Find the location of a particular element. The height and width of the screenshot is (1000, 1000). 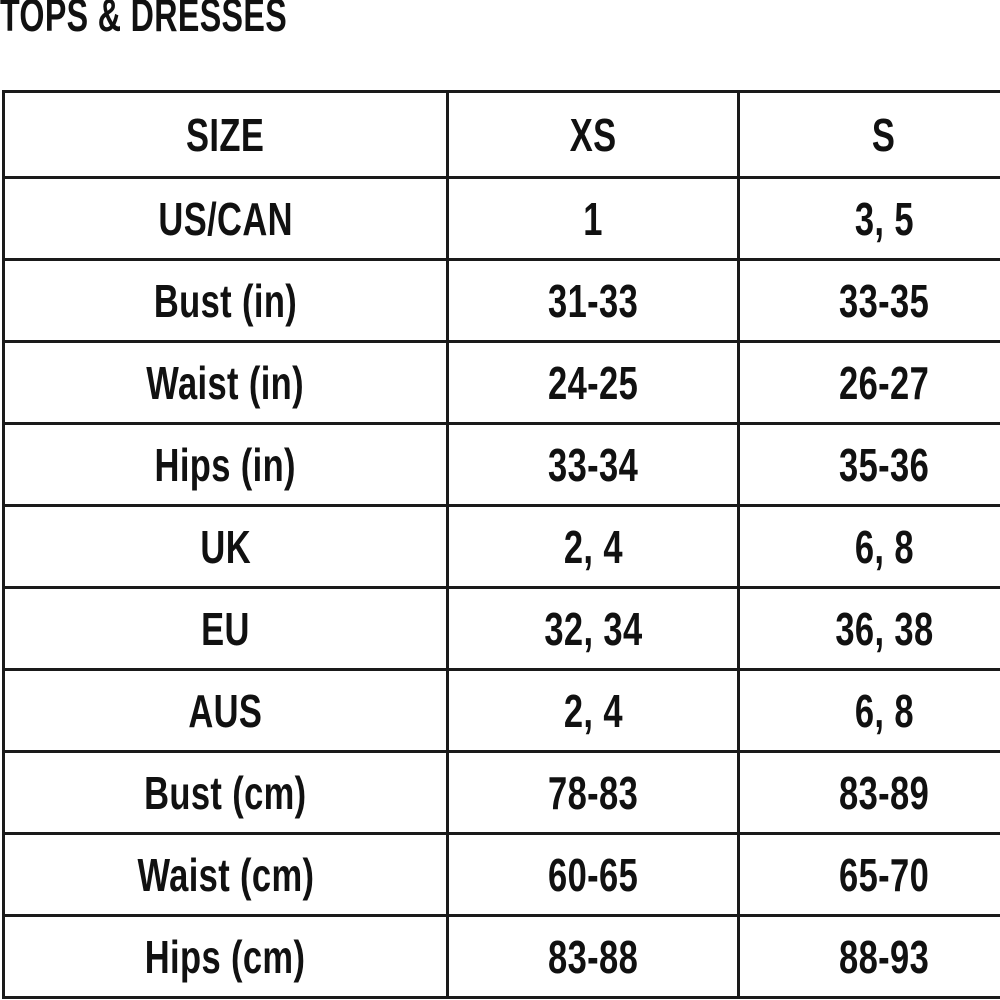

row-label: Hips (cm) is located at coordinates (225, 956).